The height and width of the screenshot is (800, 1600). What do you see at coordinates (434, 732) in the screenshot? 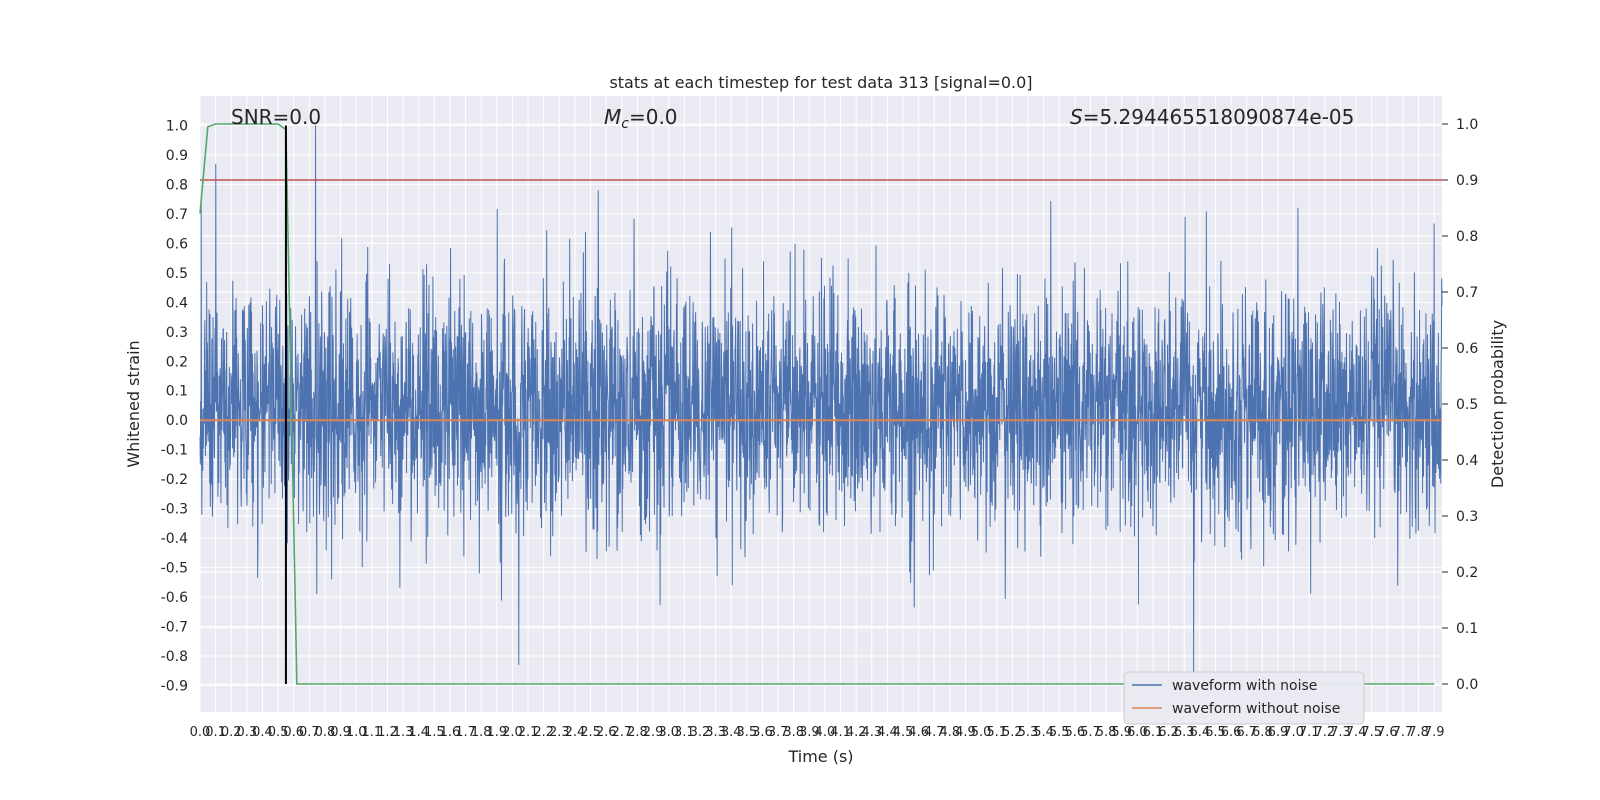
I see `x-tick-label: 1.5` at bounding box center [434, 732].